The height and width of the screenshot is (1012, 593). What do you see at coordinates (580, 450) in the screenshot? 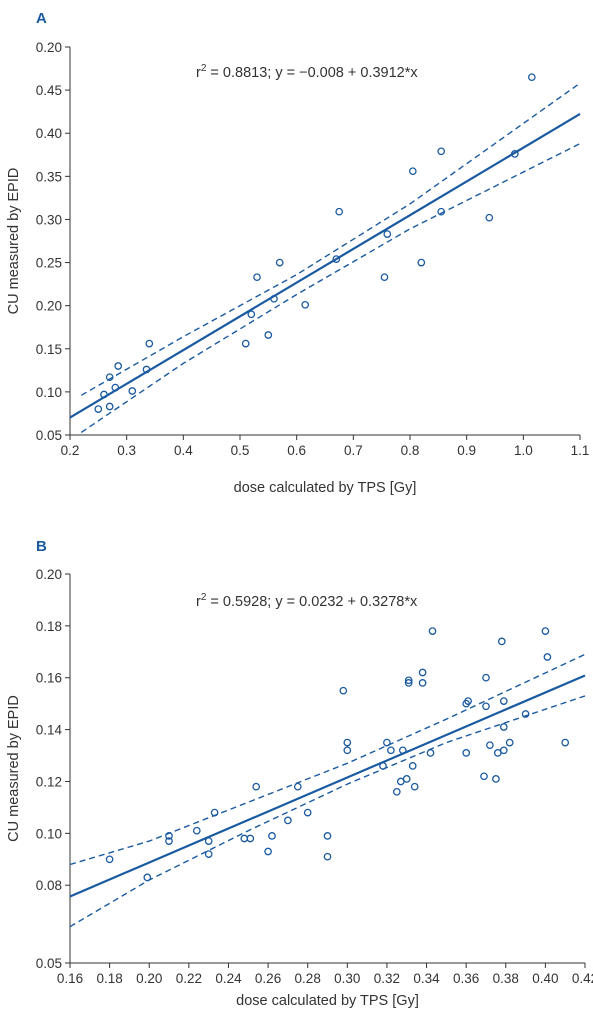
I see `x-tick-label: 1.1` at bounding box center [580, 450].